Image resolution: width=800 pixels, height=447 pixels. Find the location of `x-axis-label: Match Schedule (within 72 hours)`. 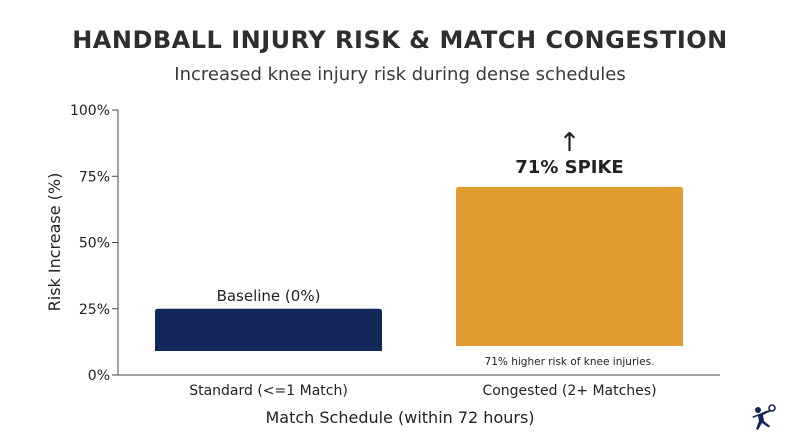

x-axis-label: Match Schedule (within 72 hours) is located at coordinates (399, 417).